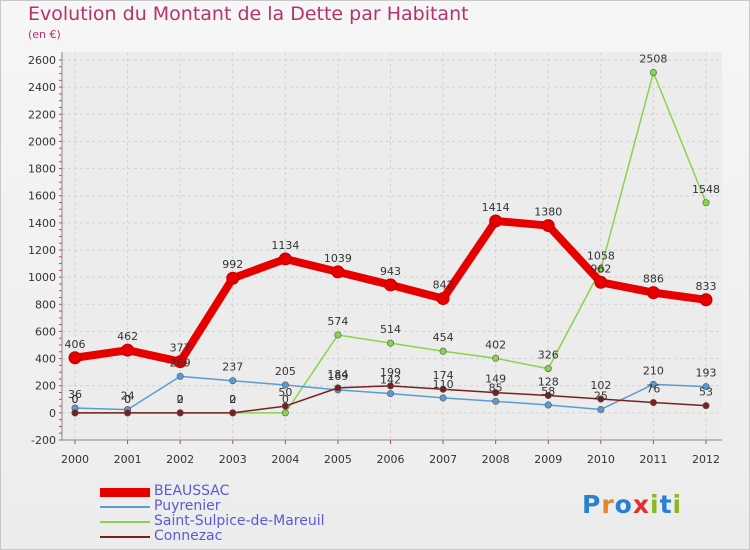 The width and height of the screenshot is (750, 550). Describe the element at coordinates (285, 245) in the screenshot. I see `data-label: 1134` at that location.